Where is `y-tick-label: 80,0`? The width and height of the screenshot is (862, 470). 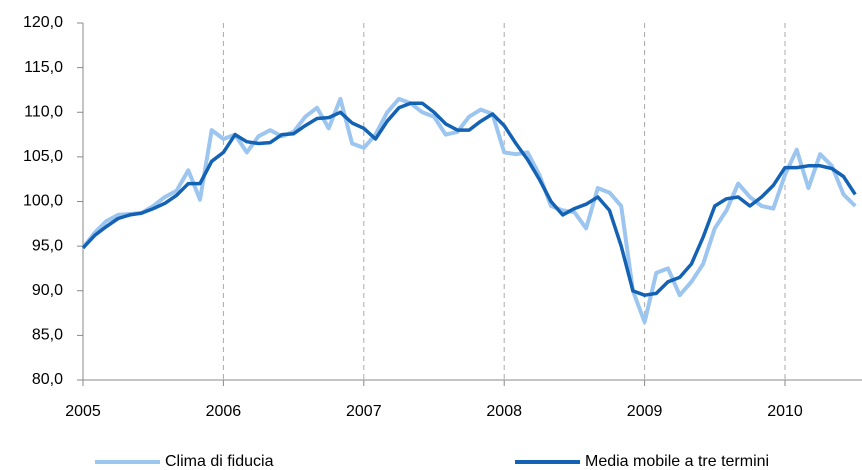 y-tick-label: 80,0 is located at coordinates (47, 379).